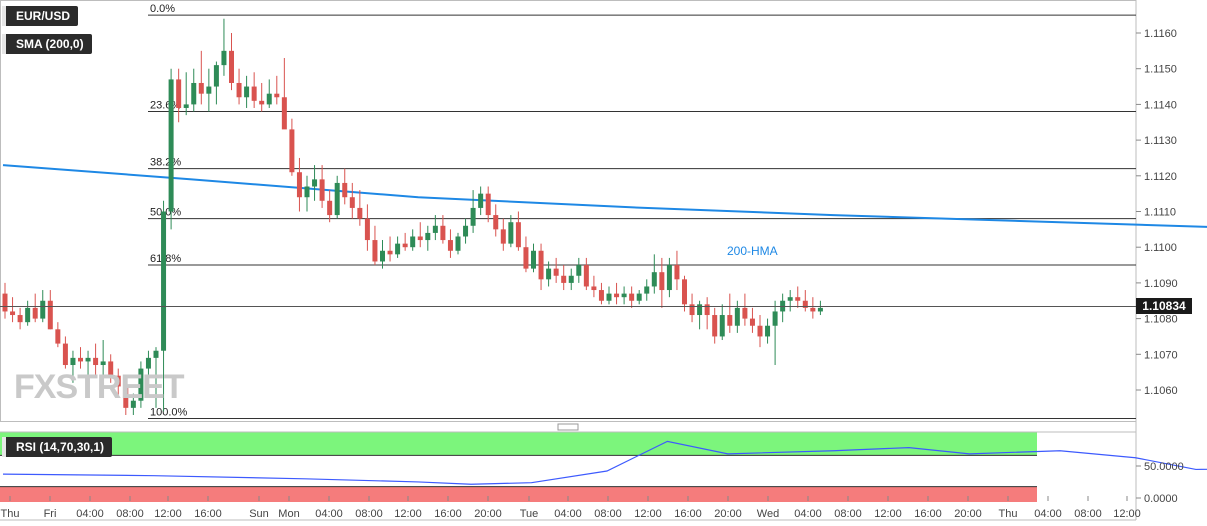  Describe the element at coordinates (1160, 177) in the screenshot. I see `price-tick-label: 1.1120` at that location.